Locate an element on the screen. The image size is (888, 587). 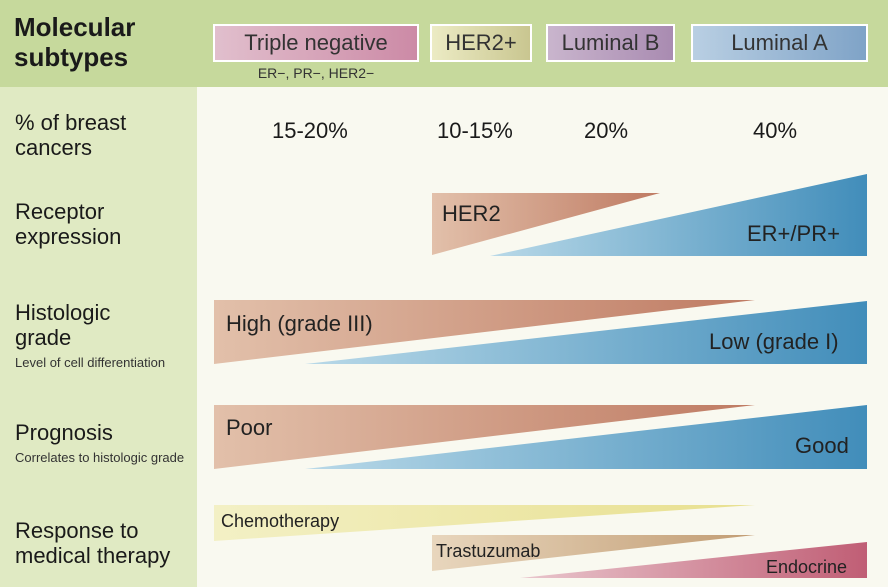
grade-label-2: grade is located at coordinates (43, 337).